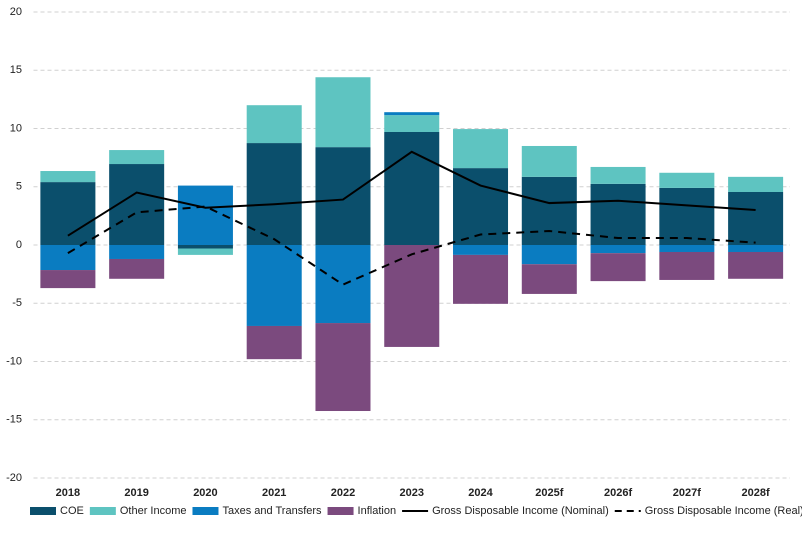 This screenshot has width=802, height=553. What do you see at coordinates (16, 128) in the screenshot?
I see `y-tick-label: 10` at bounding box center [16, 128].